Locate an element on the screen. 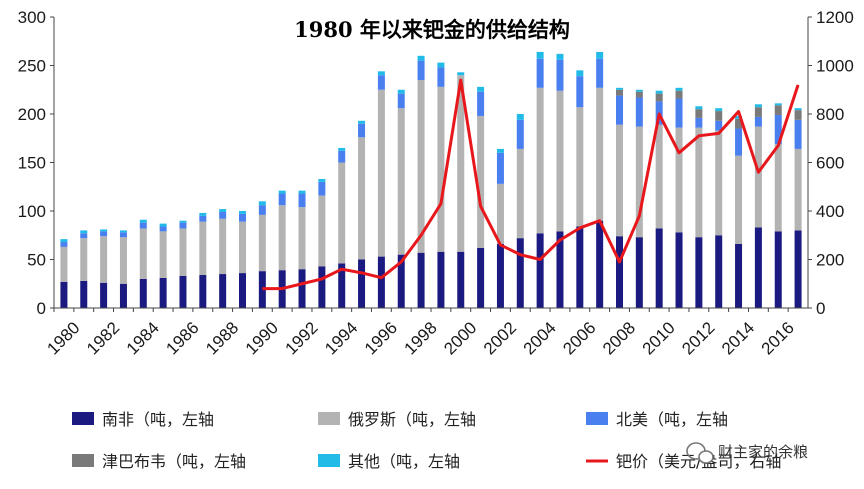 Image resolution: width=864 pixels, height=489 pixels. legend-label-0: 南非（吨，左轴 is located at coordinates (158, 419).